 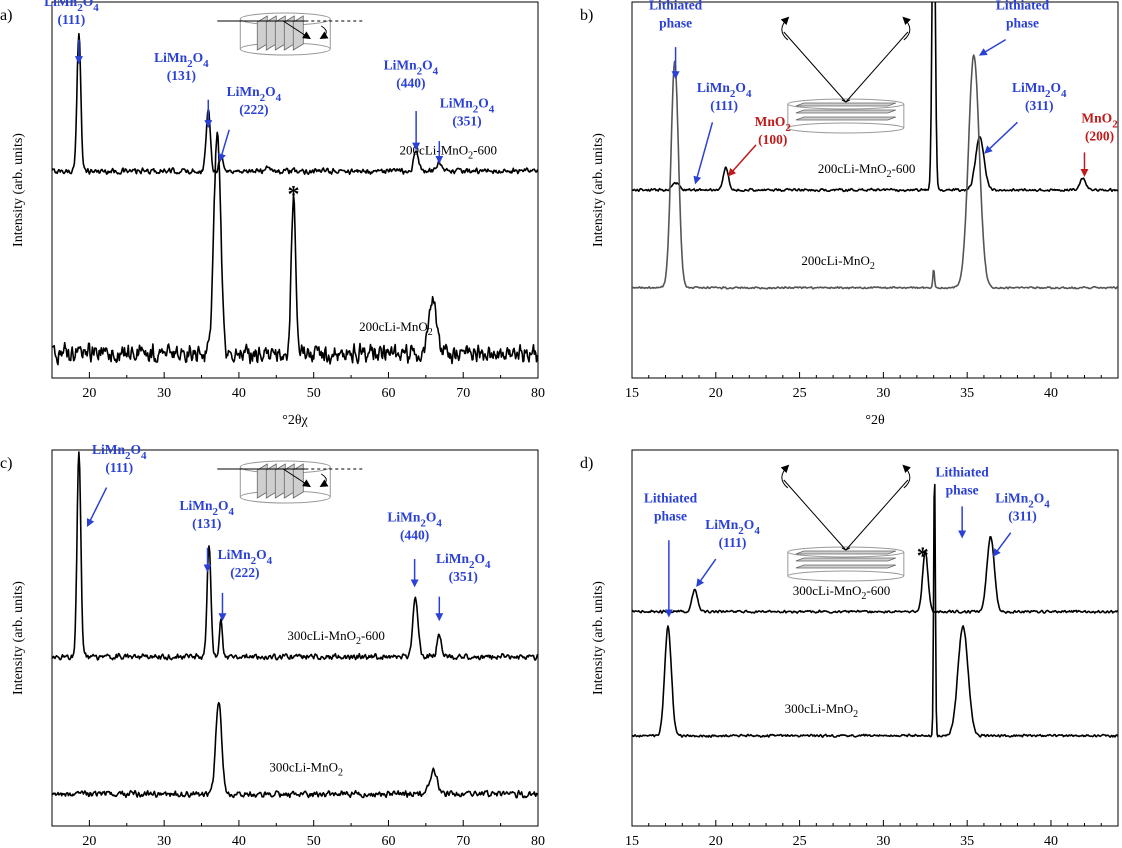 I want to click on peak-annotation: LiMn2O4(222), so click(x=245, y=584).